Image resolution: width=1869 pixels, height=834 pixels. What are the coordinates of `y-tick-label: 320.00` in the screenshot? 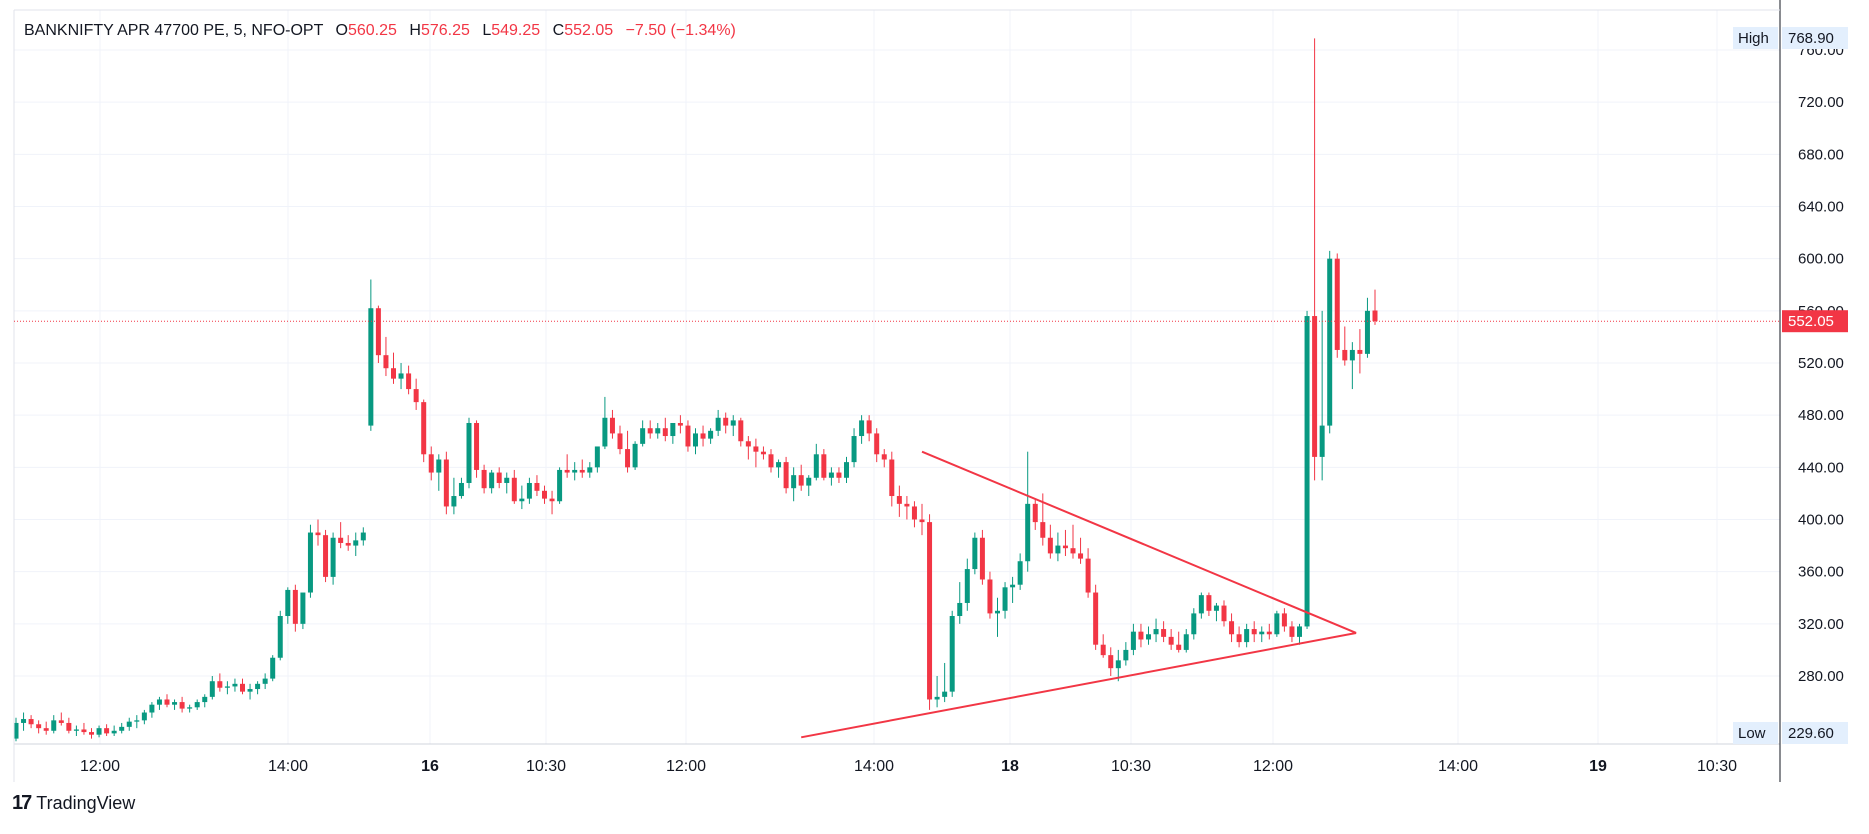 It's located at (1821, 624).